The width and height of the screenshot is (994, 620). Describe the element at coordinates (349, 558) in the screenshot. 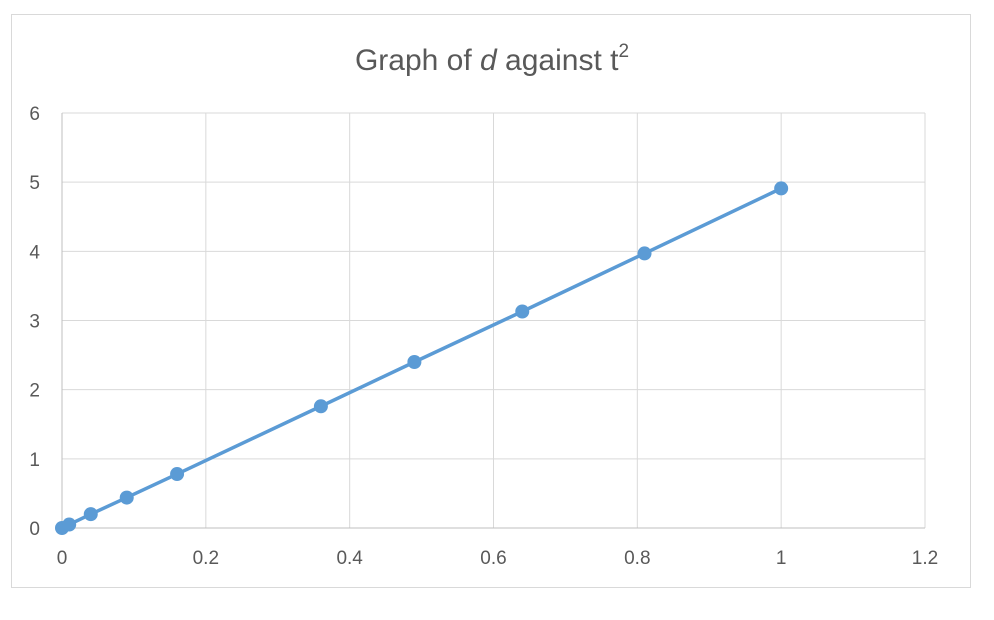

I see `x-tick-label: 0.4` at that location.